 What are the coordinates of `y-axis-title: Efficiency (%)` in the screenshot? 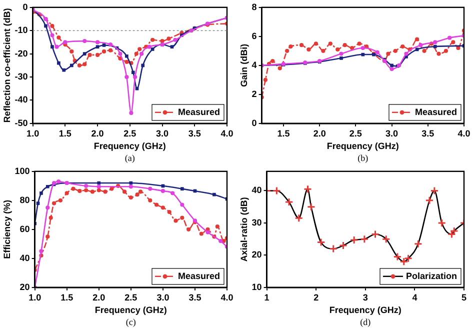 It's located at (7, 229).